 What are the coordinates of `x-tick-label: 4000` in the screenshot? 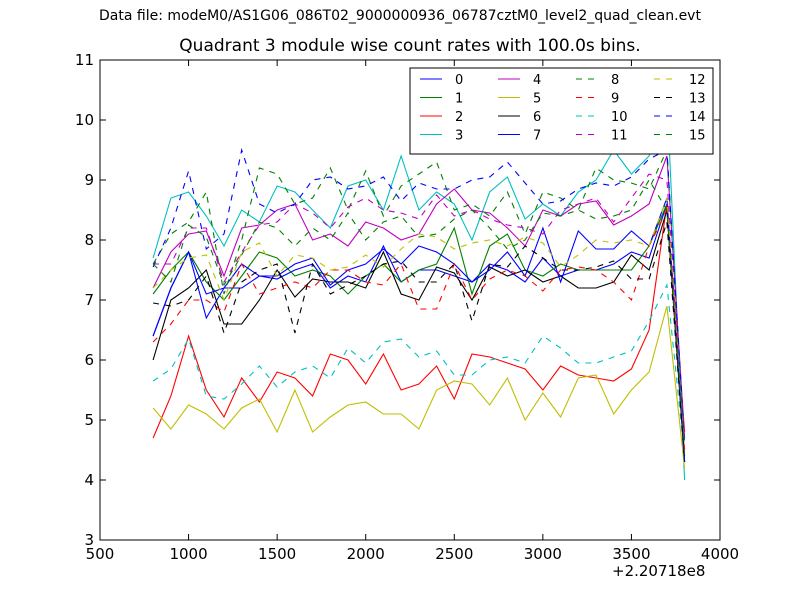 It's located at (720, 554).